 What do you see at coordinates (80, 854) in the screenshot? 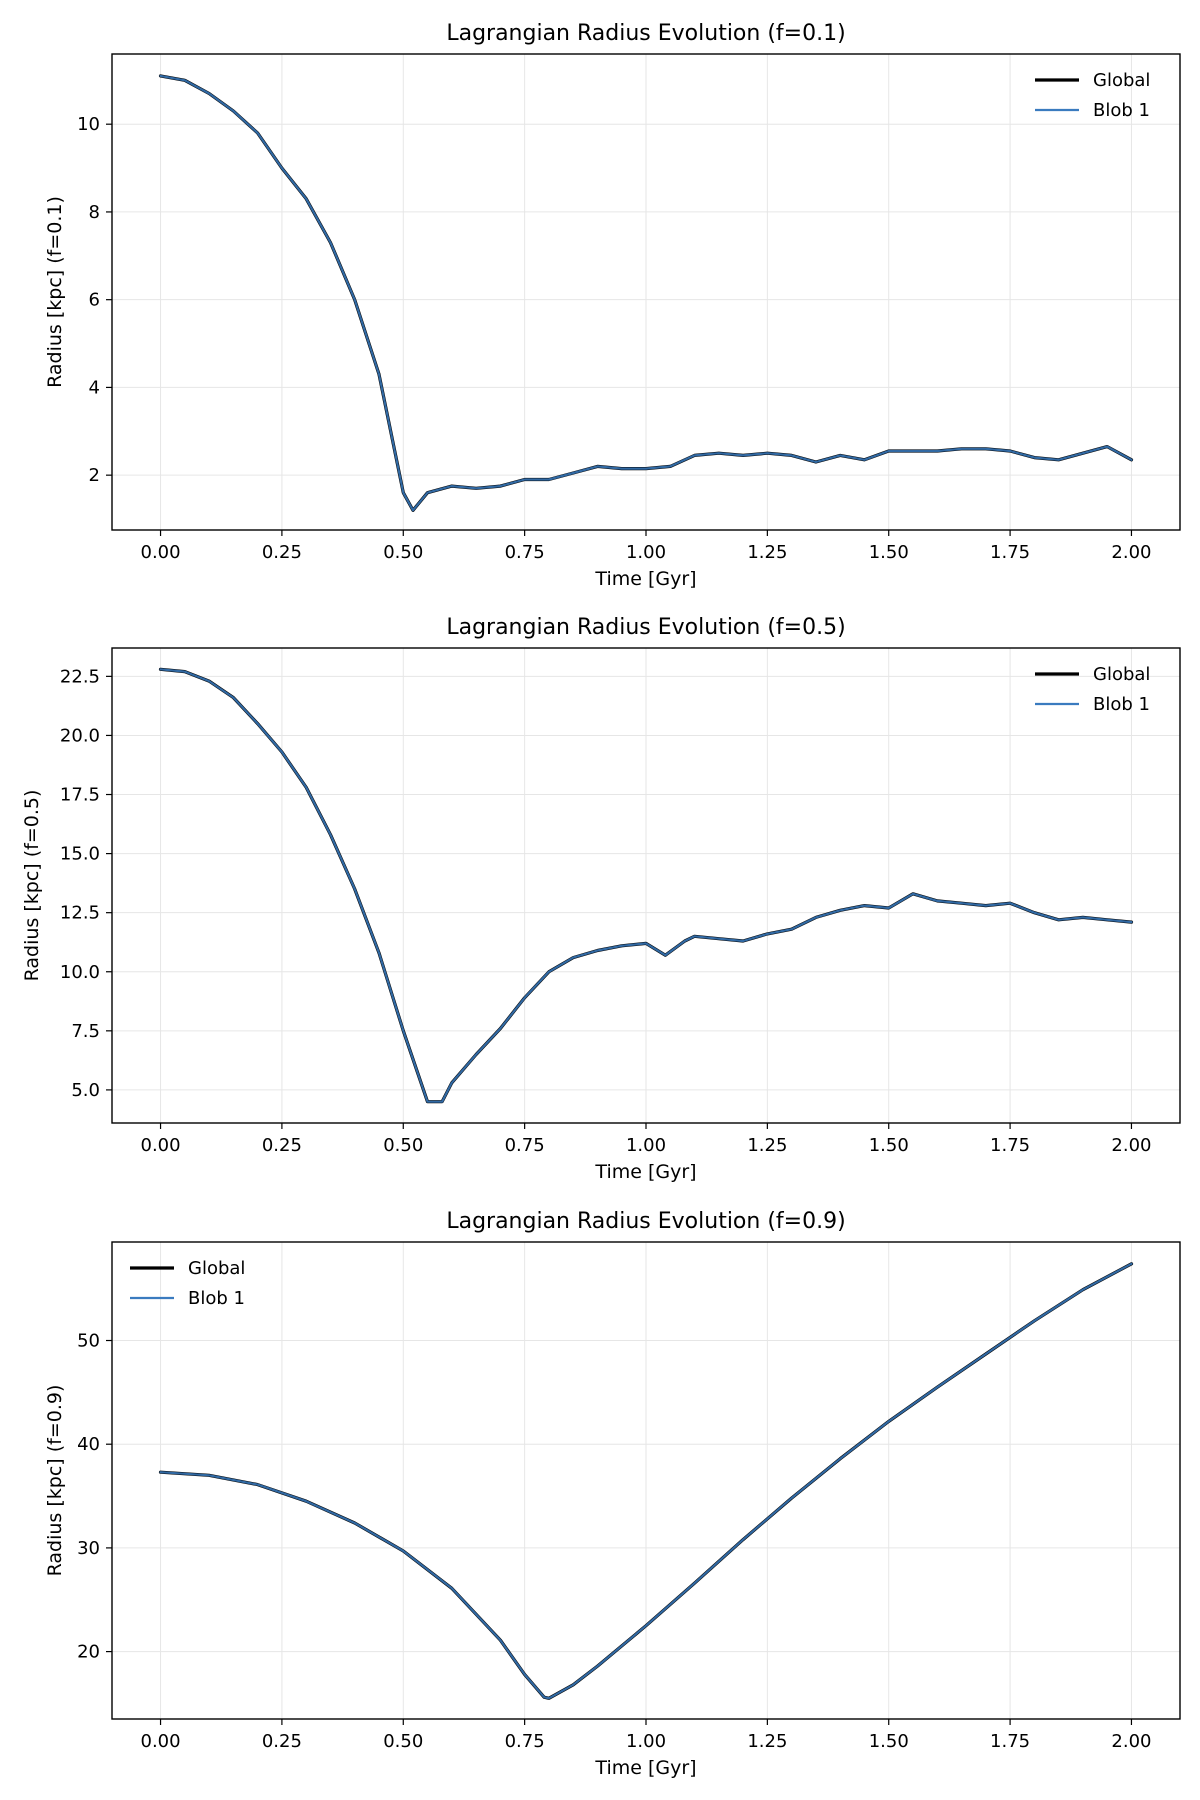
I see `y-tick-label: 15.0` at bounding box center [80, 854].